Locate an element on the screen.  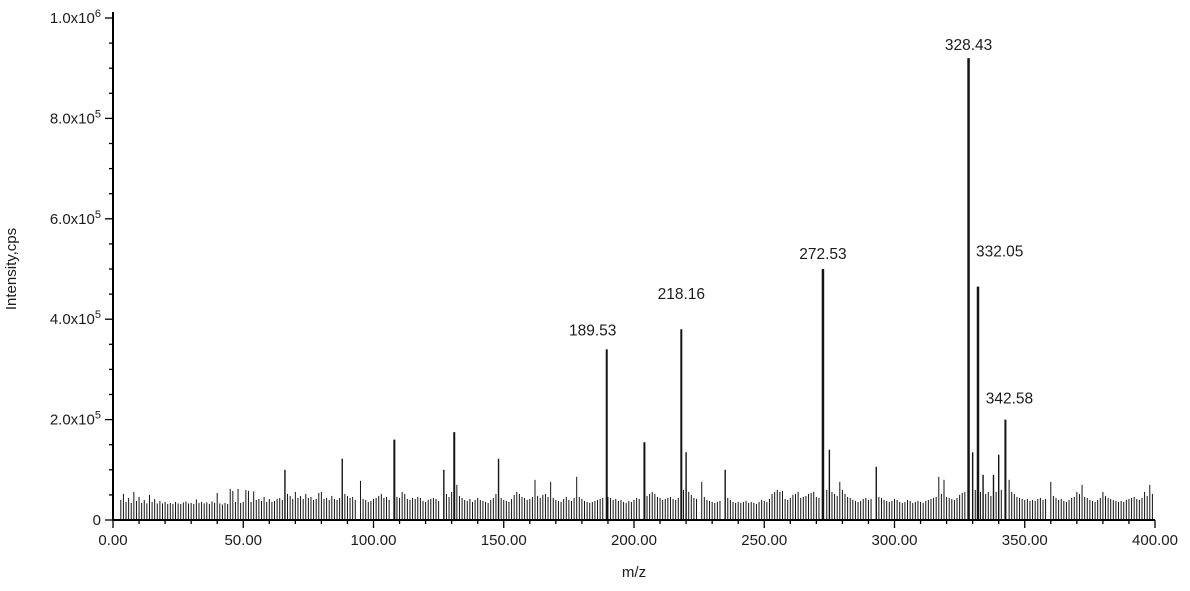
x-tick-label: 150.00 is located at coordinates (504, 540).